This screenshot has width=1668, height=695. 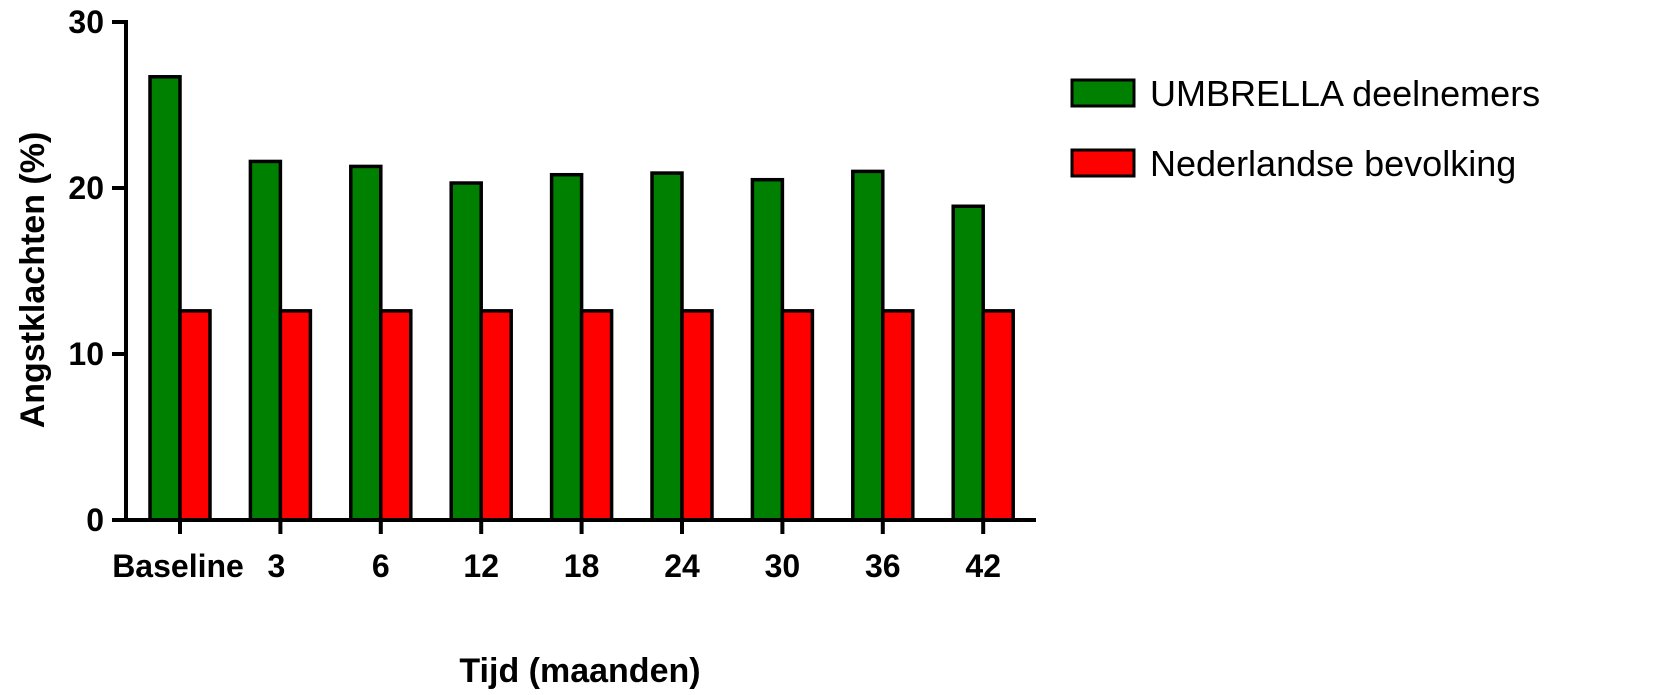 I want to click on x-tick-label: Baseline, so click(x=178, y=566).